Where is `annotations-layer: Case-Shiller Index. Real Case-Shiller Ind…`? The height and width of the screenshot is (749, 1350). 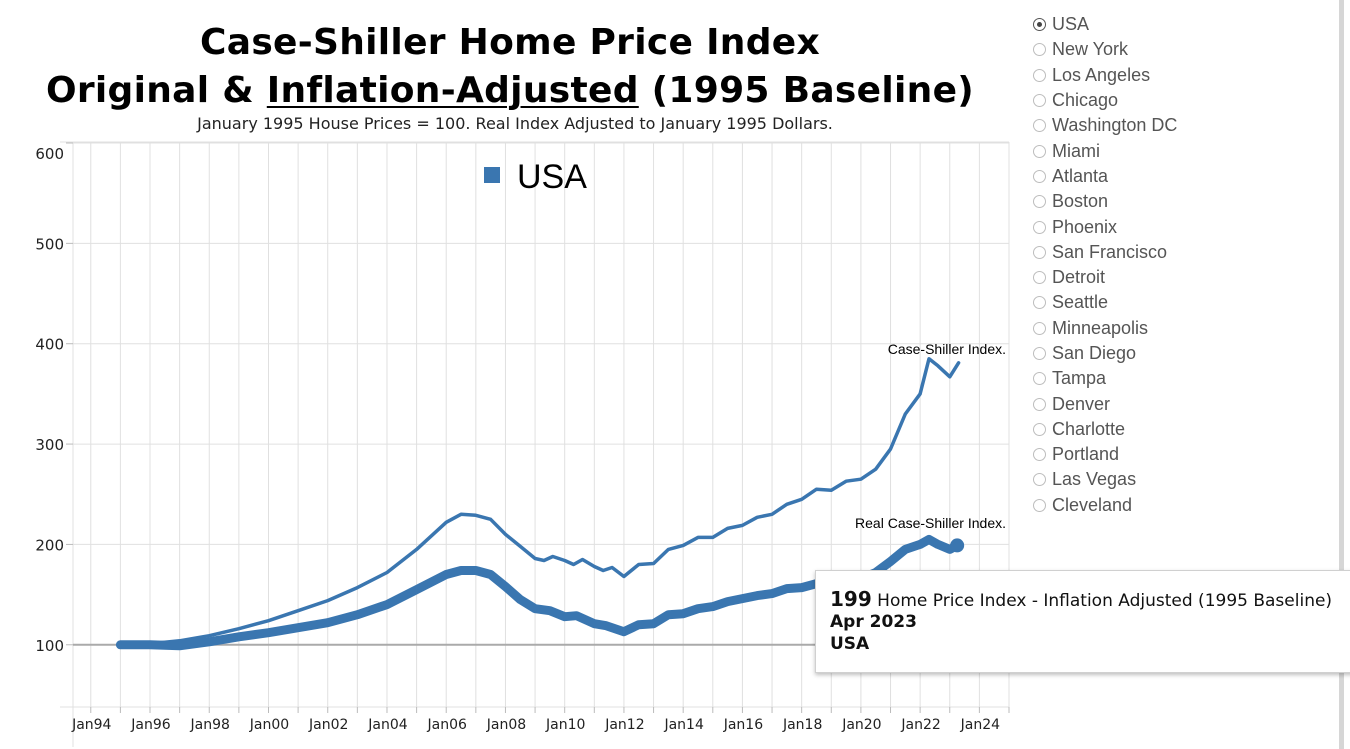 annotations-layer: Case-Shiller Index. Real Case-Shiller Ind… is located at coordinates (930, 436).